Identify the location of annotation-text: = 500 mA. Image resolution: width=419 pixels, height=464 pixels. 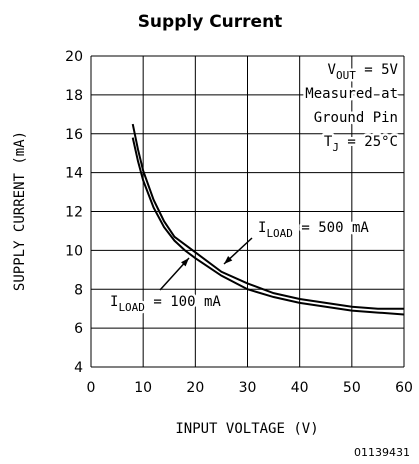
(331, 228).